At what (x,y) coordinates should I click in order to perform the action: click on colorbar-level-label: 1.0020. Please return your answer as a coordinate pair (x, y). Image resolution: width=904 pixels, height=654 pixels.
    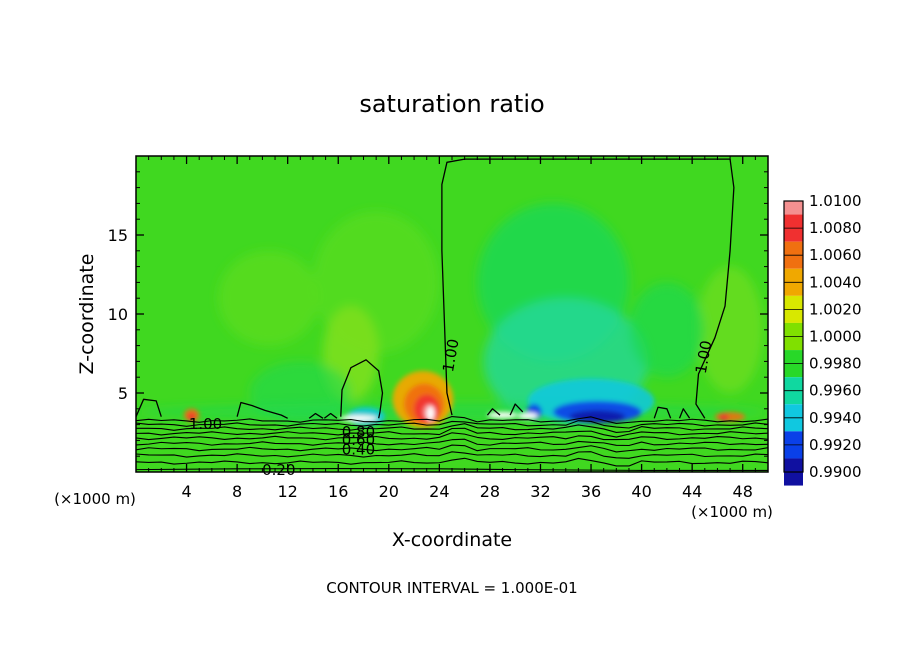
    Looking at the image, I should click on (835, 309).